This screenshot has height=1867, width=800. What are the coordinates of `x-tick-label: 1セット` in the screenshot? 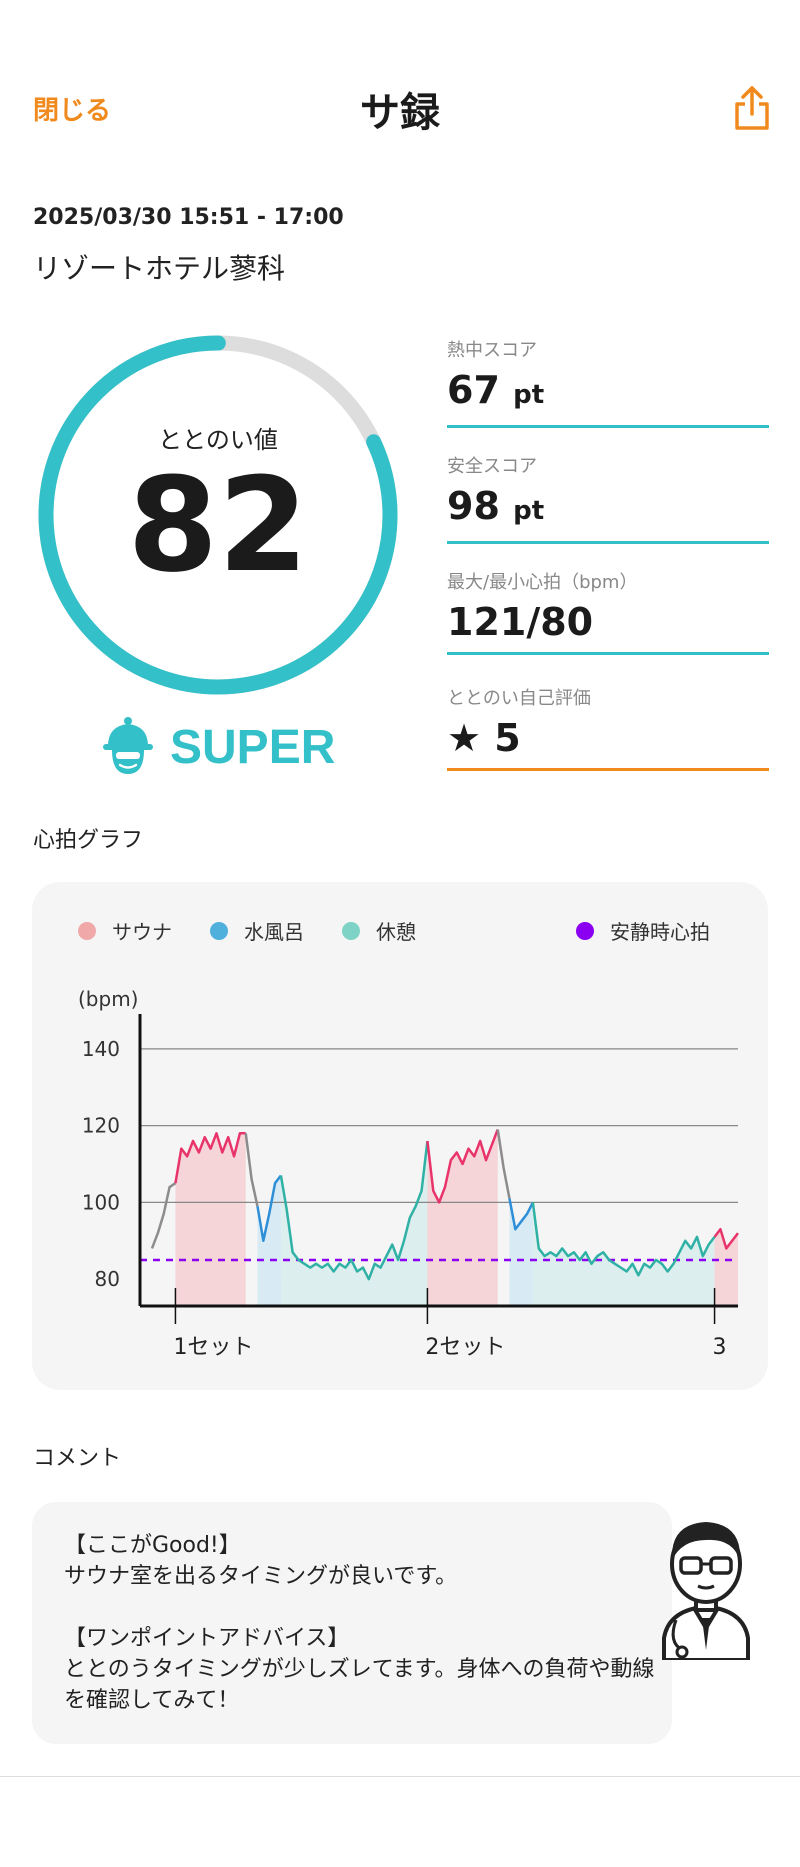 It's located at (213, 1347).